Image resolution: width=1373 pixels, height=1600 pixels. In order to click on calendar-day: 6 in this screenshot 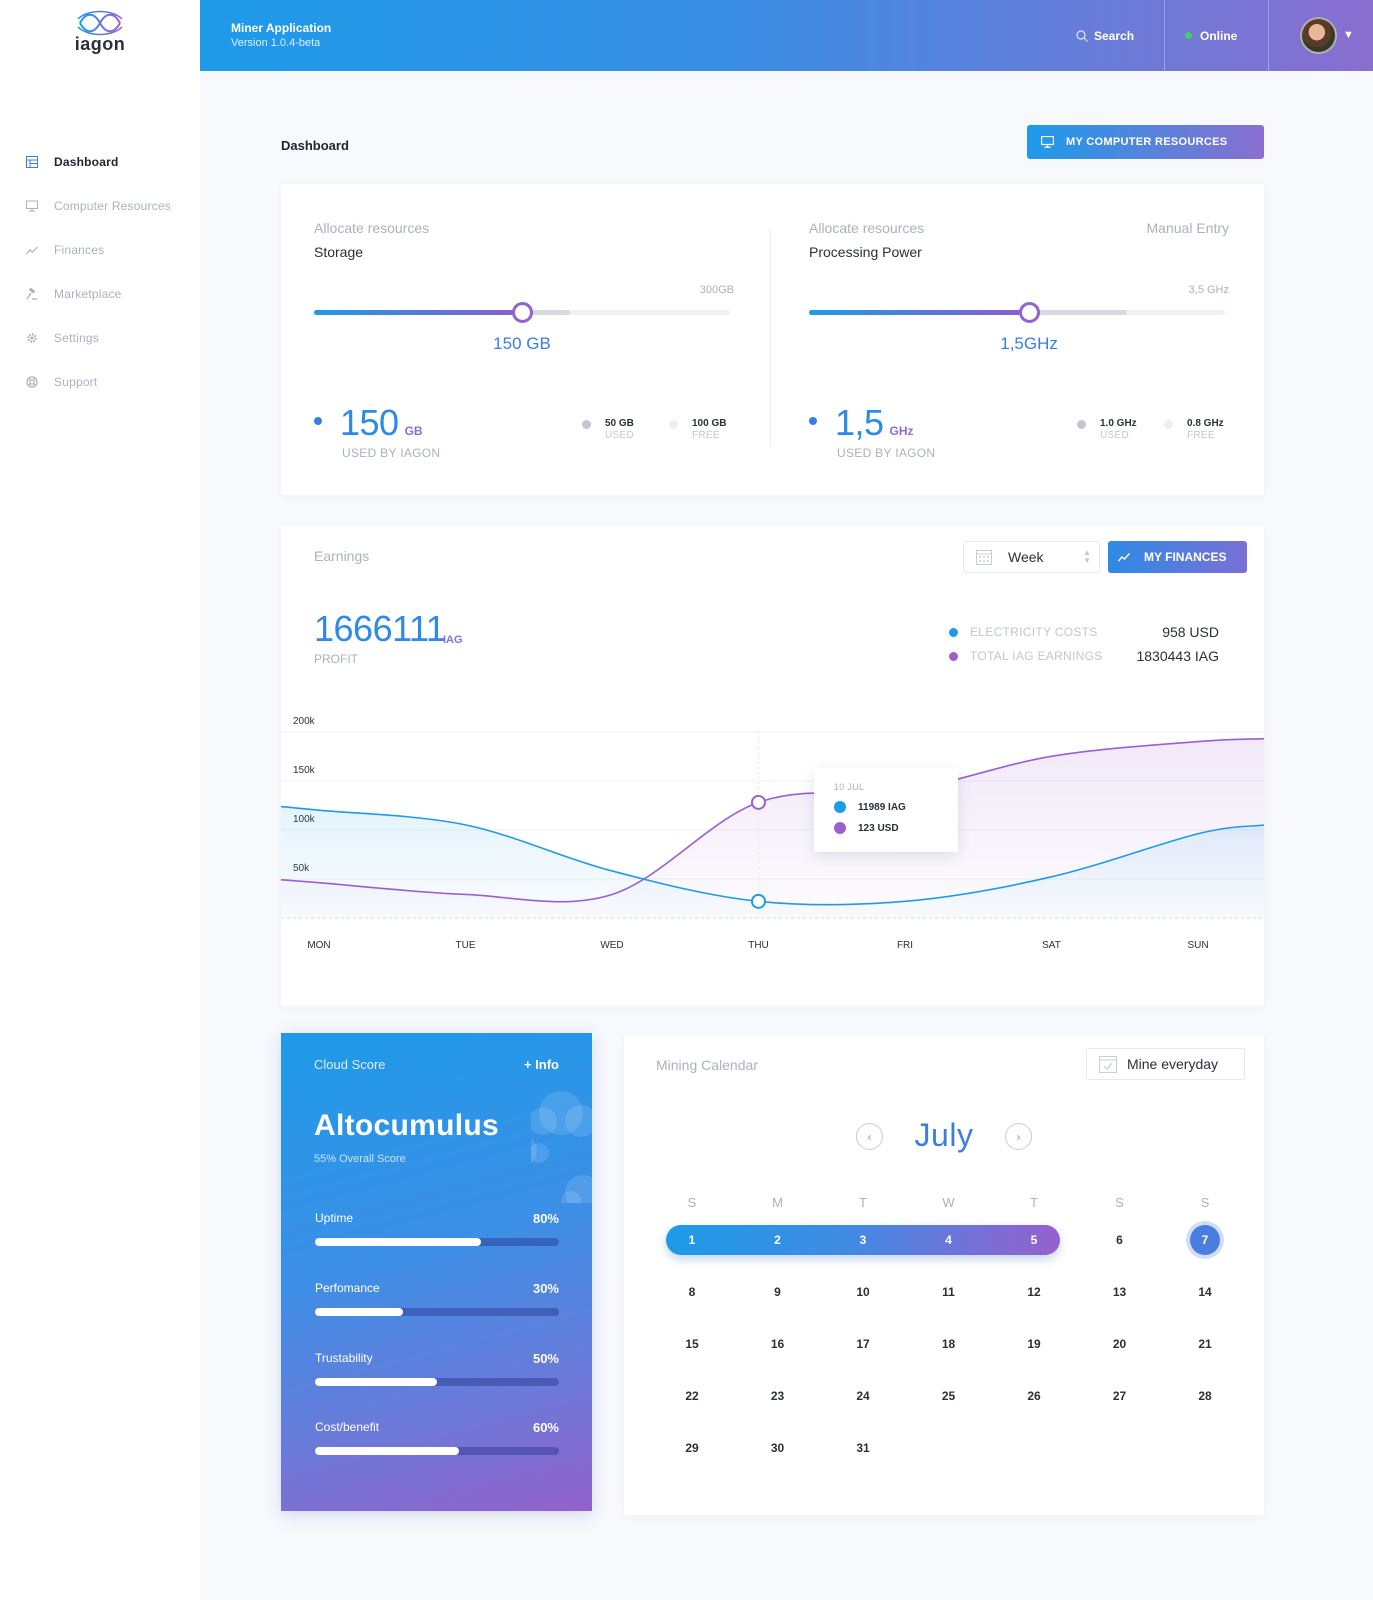, I will do `click(1119, 1240)`.